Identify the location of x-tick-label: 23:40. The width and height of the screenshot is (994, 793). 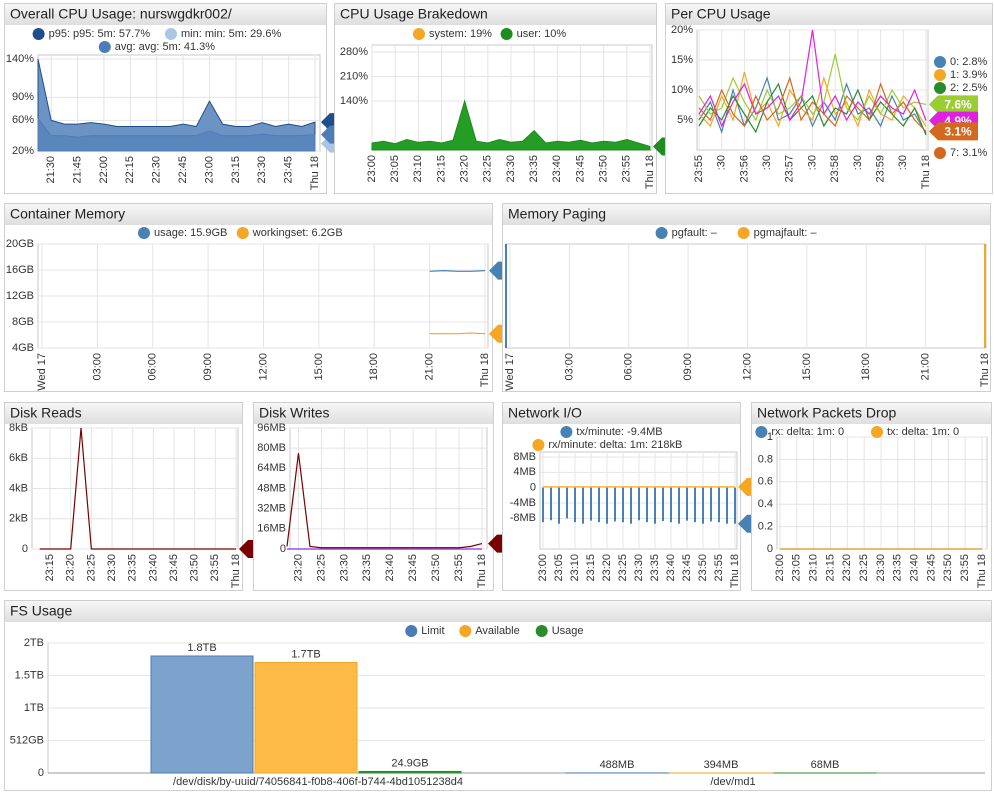
(671, 568).